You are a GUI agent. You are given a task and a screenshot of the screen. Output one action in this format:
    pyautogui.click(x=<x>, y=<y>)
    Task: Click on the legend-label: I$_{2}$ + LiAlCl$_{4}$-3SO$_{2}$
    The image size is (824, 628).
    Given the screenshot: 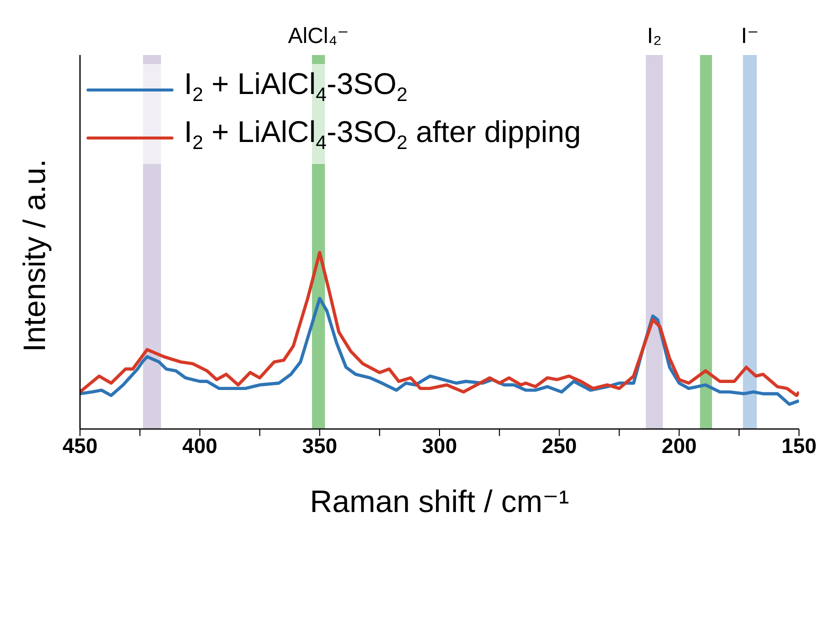 What is the action you would take?
    pyautogui.click(x=296, y=87)
    